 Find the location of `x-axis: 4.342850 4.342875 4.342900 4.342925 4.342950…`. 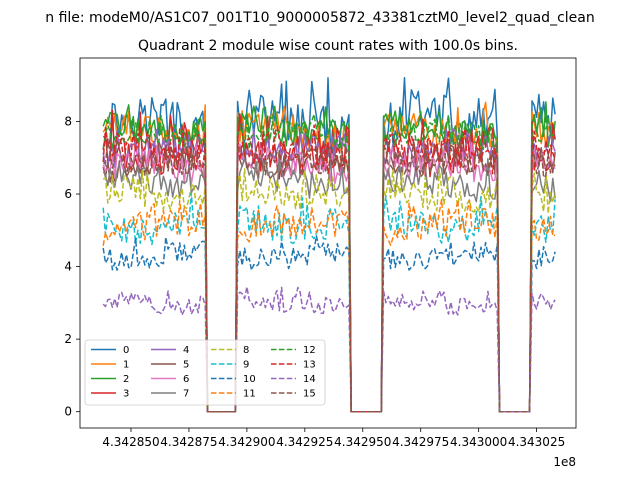

x-axis: 4.342850 4.342875 4.342900 4.342925 4.342950… is located at coordinates (333, 438).